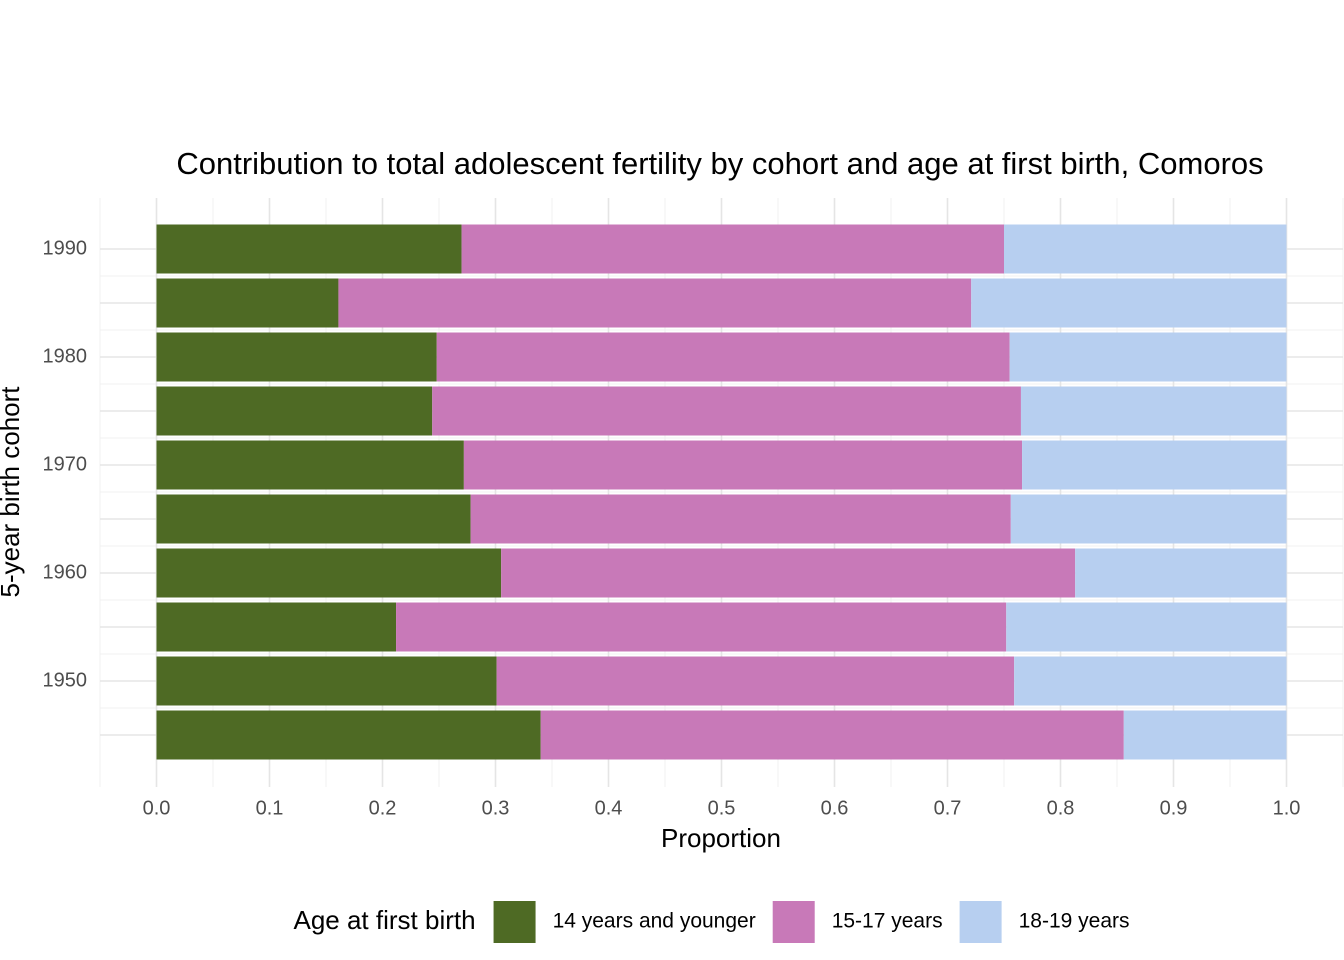 This screenshot has width=1344, height=960. What do you see at coordinates (65, 248) in the screenshot?
I see `y-tick-label: 1990` at bounding box center [65, 248].